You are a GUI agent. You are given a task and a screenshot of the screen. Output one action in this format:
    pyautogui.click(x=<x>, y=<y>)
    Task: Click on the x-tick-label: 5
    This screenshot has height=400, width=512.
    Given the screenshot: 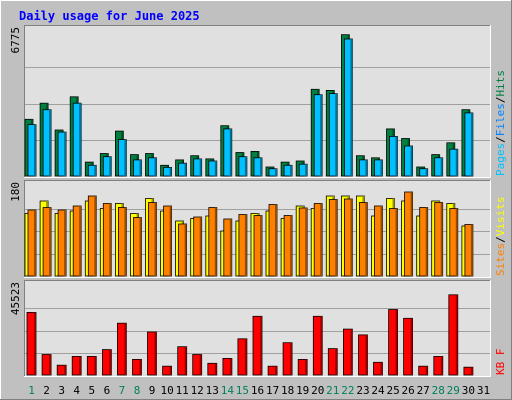 What is the action you would take?
    pyautogui.click(x=91, y=390)
    